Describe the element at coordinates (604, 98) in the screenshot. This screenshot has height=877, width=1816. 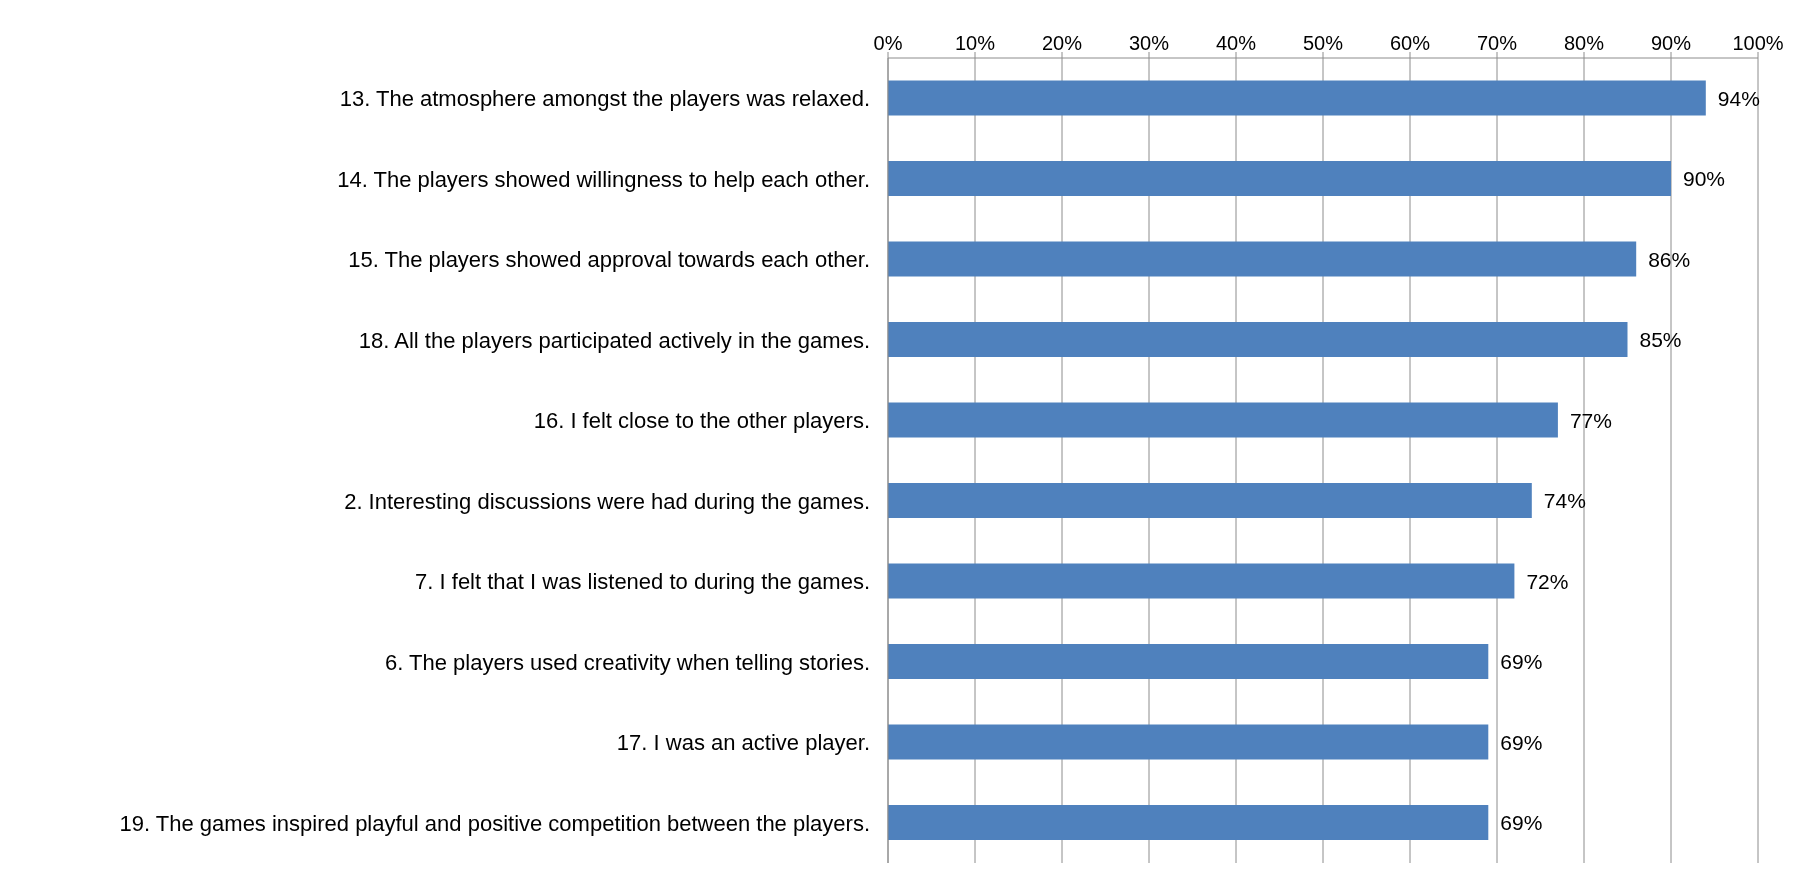
I see `y-tick-label: 13. The atmosphere amongst the players was relaxed.` at that location.